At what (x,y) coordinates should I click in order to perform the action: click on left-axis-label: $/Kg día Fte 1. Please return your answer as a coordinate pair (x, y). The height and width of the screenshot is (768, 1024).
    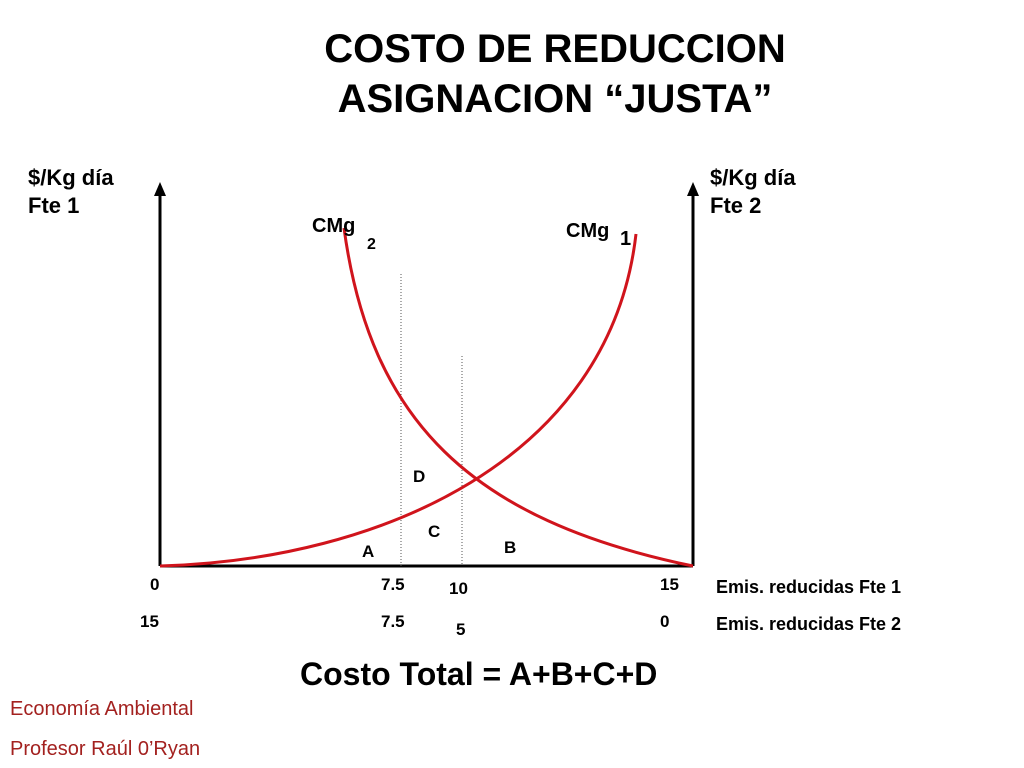
    Looking at the image, I should click on (71, 192).